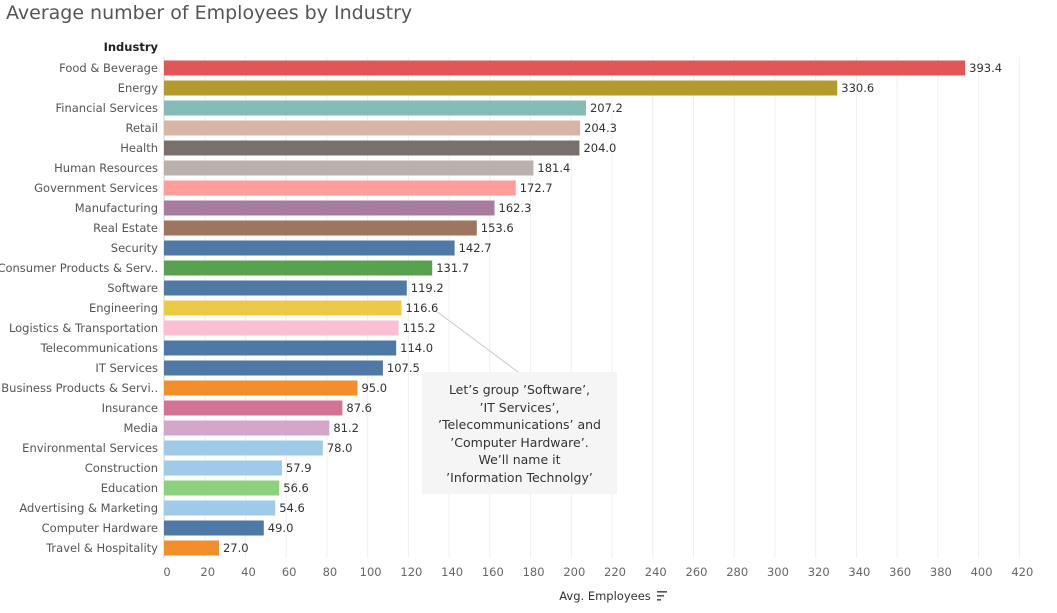 The height and width of the screenshot is (613, 1057). I want to click on x-tick-label: 0, so click(166, 572).